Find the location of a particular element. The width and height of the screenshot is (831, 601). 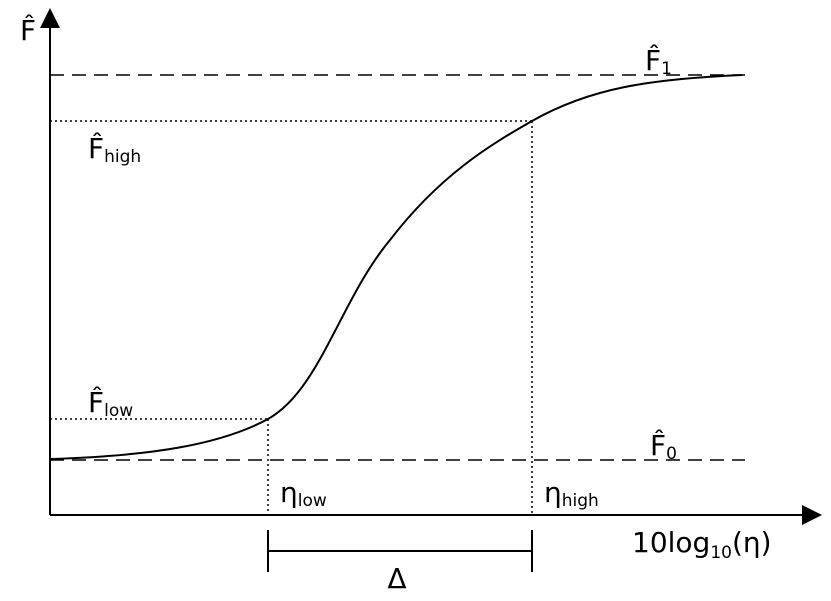

level-label: F̂0 is located at coordinates (663, 446).